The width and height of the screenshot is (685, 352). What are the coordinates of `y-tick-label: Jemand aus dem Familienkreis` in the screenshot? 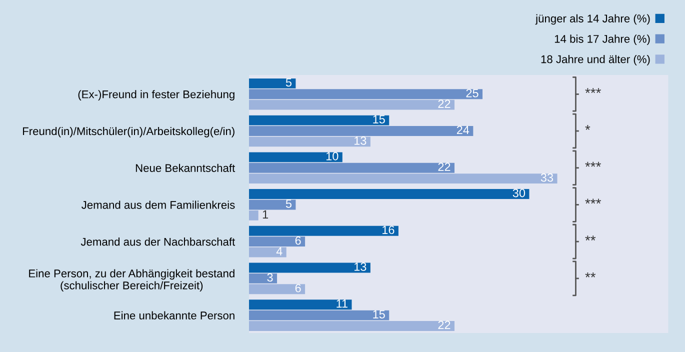 It's located at (158, 204).